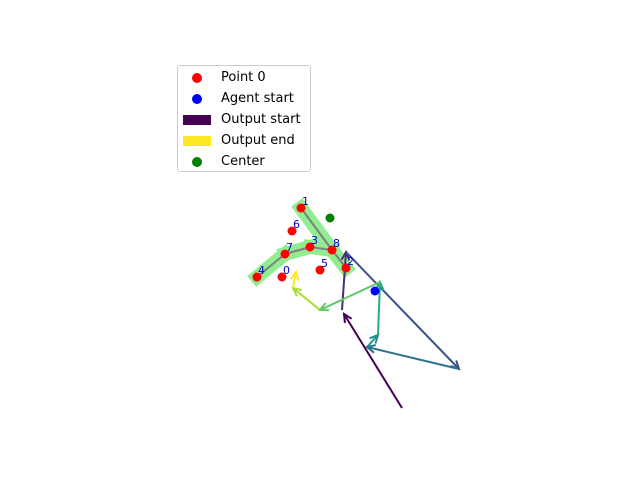 This screenshot has height=480, width=640. I want to click on output-arrows, so click(375, 329).